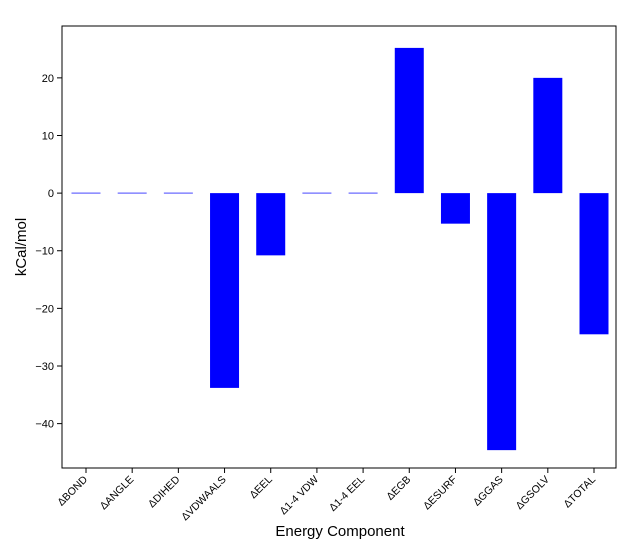 The height and width of the screenshot is (543, 640). What do you see at coordinates (488, 491) in the screenshot?
I see `x-tick-label: ΔGGAS` at bounding box center [488, 491].